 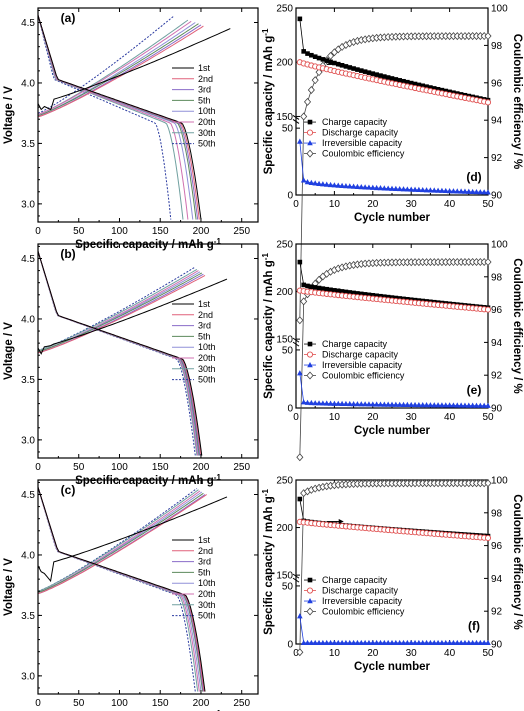 I want to click on x-tick-label: 30, so click(x=412, y=653).